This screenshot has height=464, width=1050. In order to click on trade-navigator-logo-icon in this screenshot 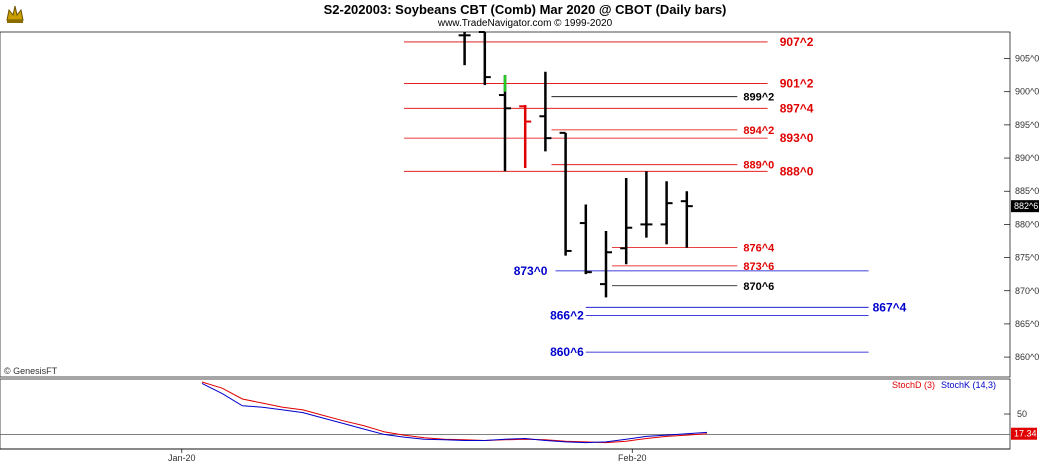, I will do `click(15, 14)`.